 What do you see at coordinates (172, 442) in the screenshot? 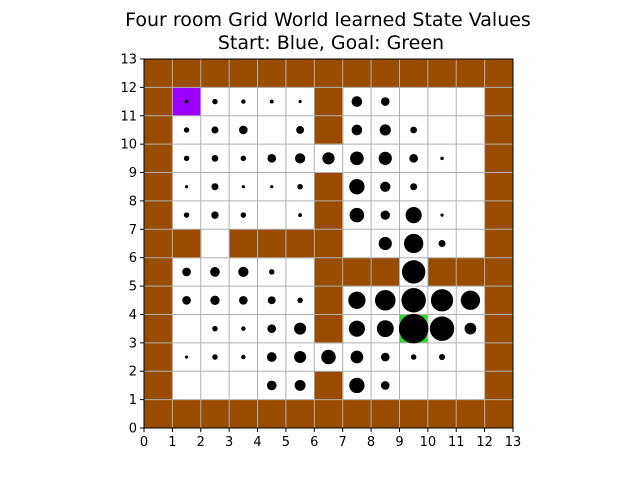
I see `x-tick-label: 1` at bounding box center [172, 442].